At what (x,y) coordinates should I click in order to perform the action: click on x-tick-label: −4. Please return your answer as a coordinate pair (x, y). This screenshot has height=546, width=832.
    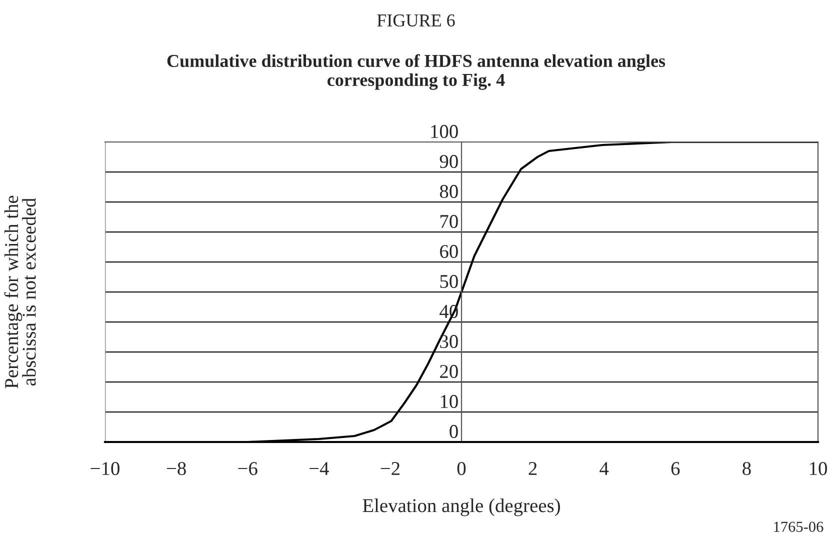
    Looking at the image, I should click on (319, 468).